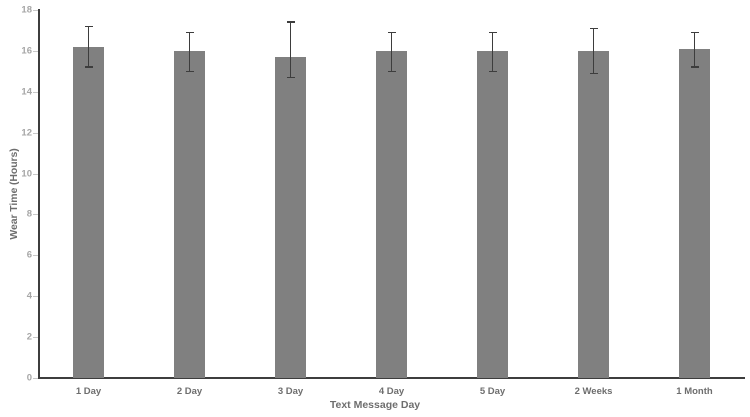  Describe the element at coordinates (39, 194) in the screenshot. I see `y-axis-line` at that location.